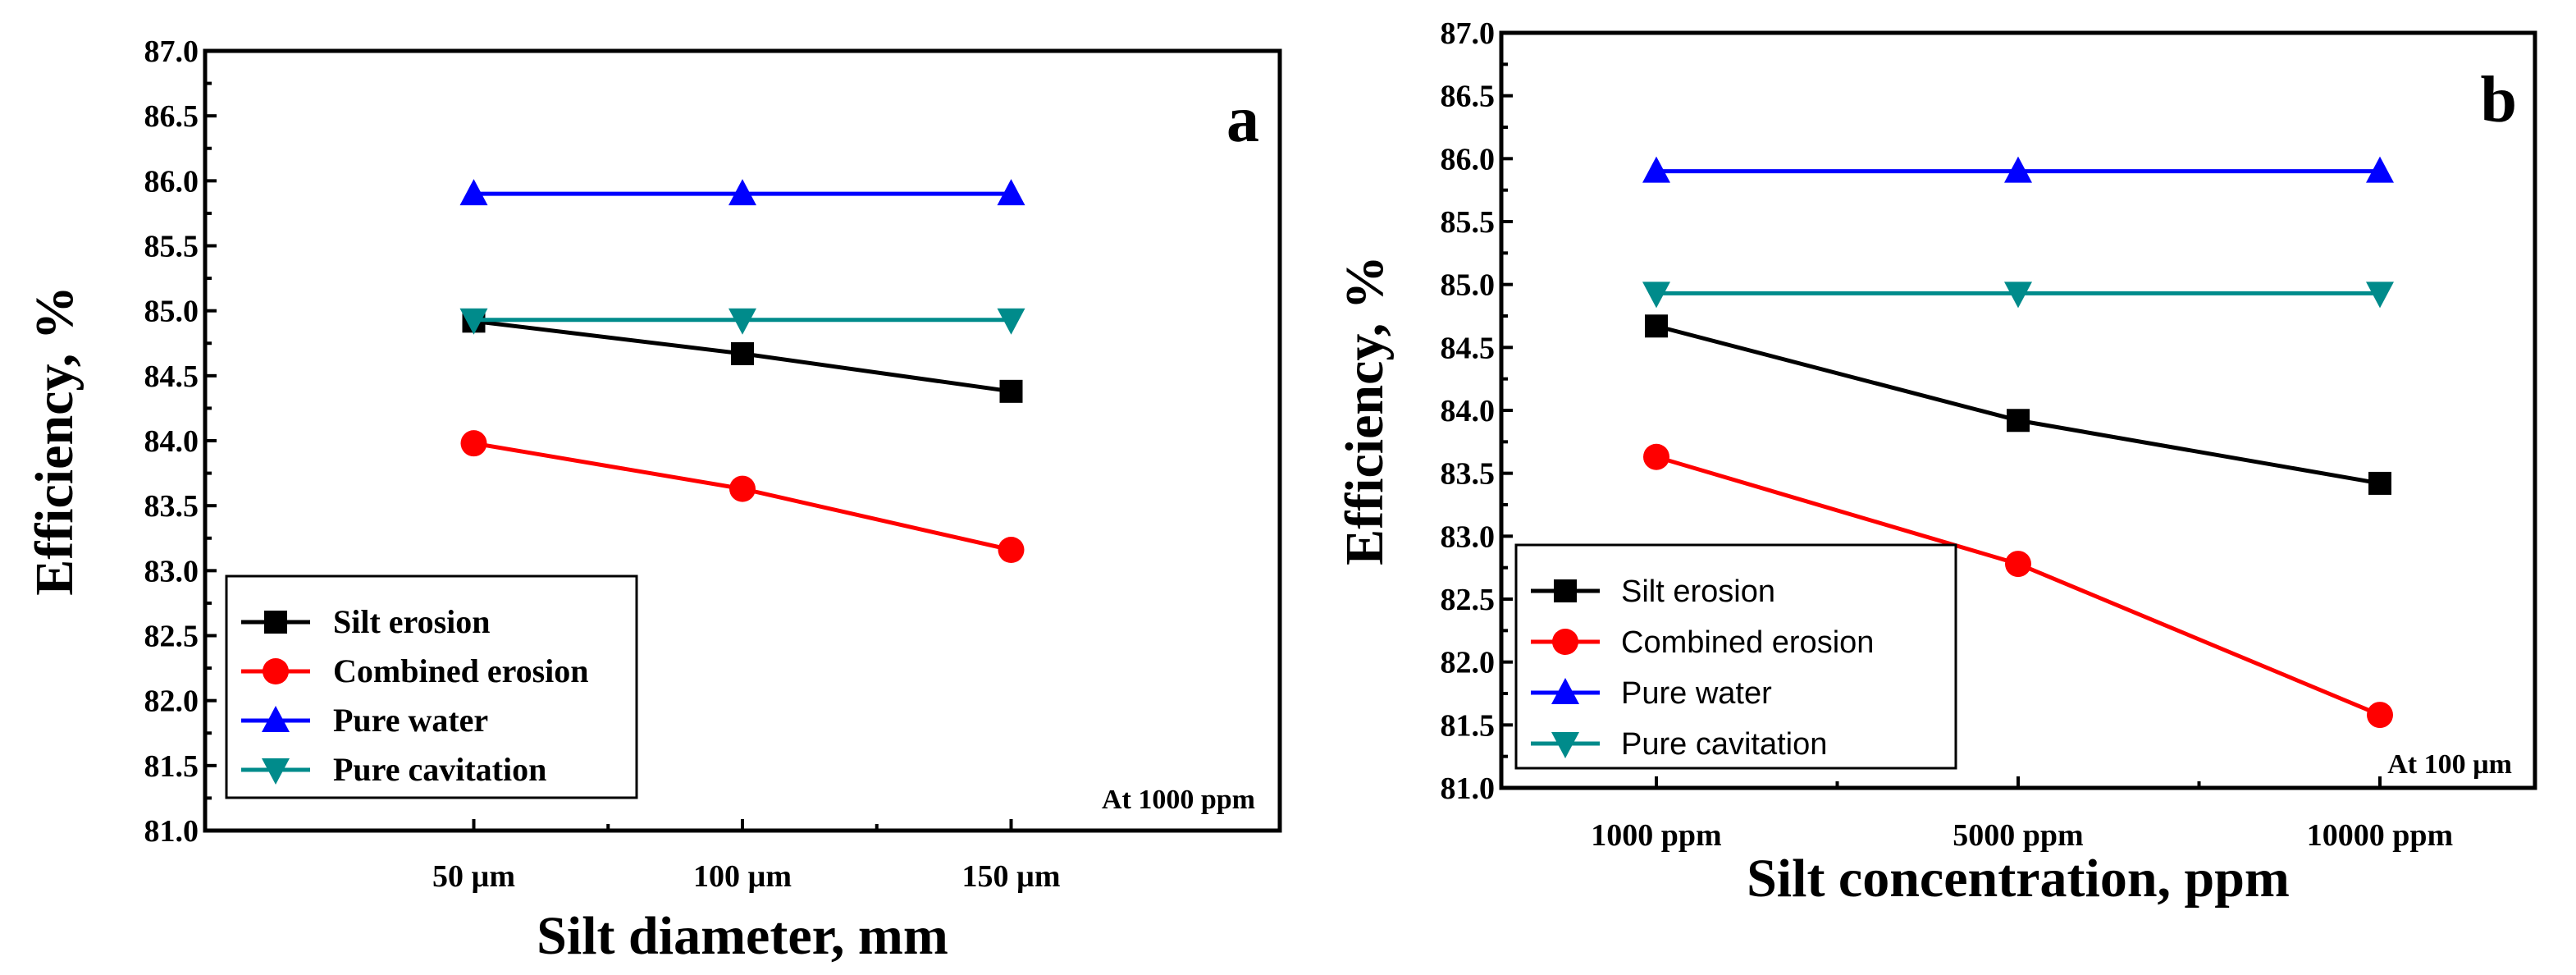 This screenshot has width=2576, height=975. What do you see at coordinates (1178, 800) in the screenshot?
I see `condition-annotation: At 1000 ppm` at bounding box center [1178, 800].